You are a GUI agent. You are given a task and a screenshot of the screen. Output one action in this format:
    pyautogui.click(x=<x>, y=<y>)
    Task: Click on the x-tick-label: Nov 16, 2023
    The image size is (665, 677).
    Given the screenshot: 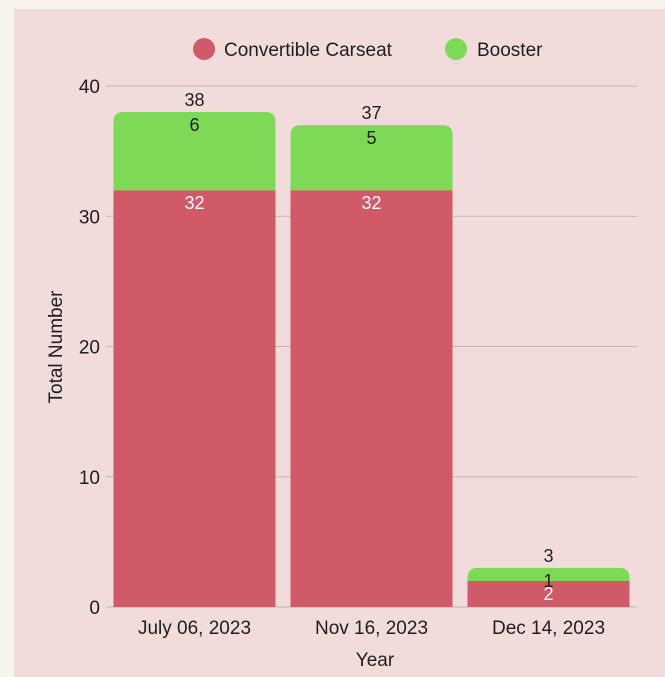 What is the action you would take?
    pyautogui.click(x=371, y=628)
    